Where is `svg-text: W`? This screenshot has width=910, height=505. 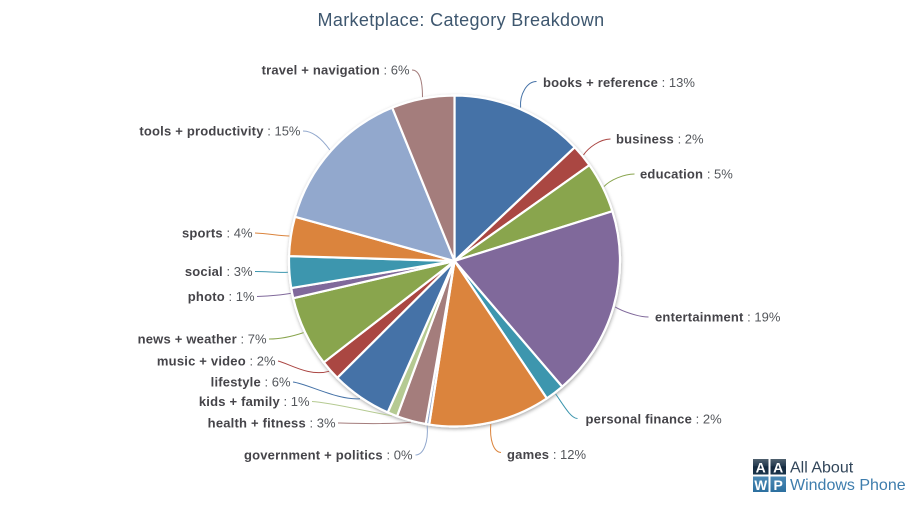
svg-text: W is located at coordinates (760, 485).